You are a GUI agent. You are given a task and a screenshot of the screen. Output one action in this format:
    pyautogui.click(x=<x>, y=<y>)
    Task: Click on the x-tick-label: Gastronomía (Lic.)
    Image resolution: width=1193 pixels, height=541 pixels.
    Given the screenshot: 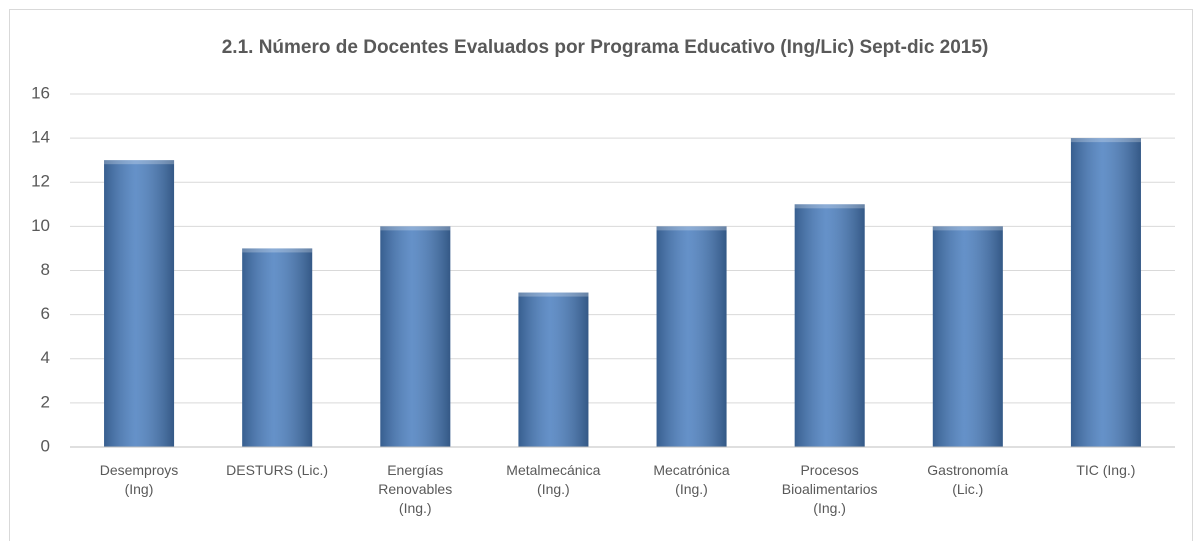 What is the action you would take?
    pyautogui.click(x=968, y=479)
    